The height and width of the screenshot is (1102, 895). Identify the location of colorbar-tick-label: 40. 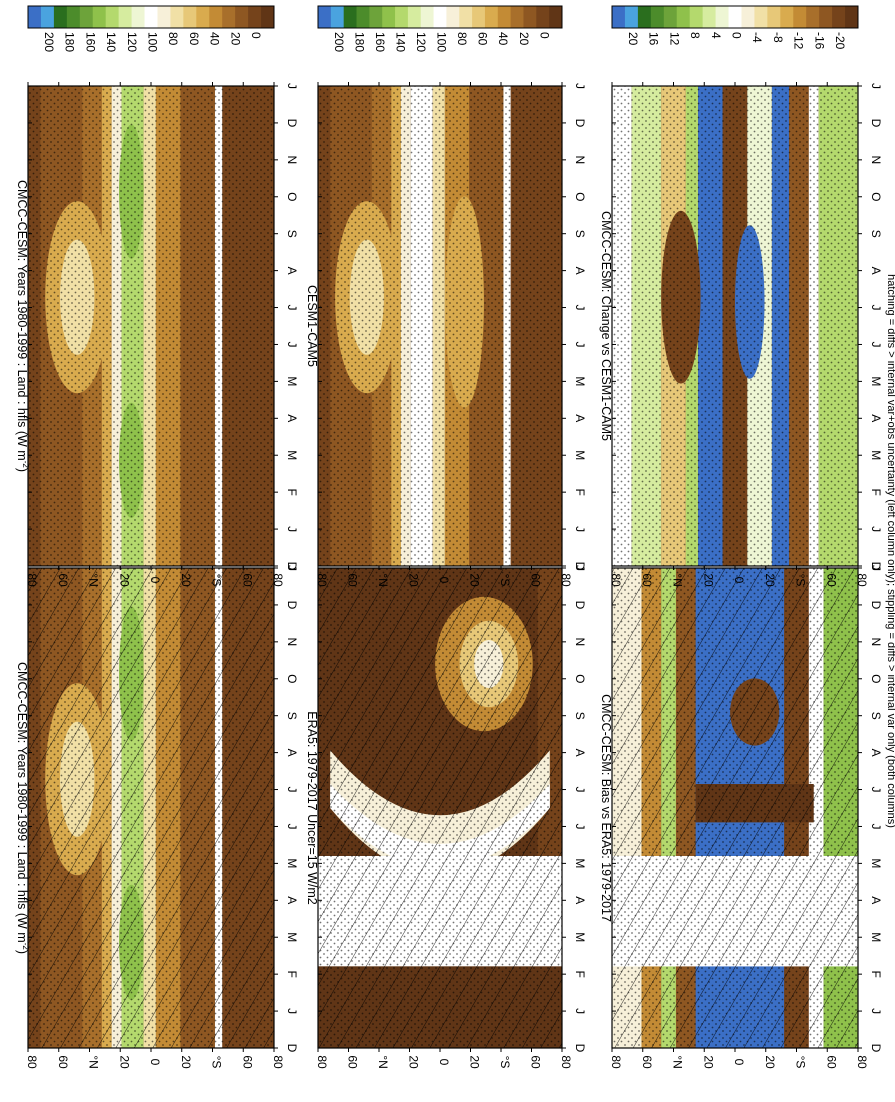
(215, 39).